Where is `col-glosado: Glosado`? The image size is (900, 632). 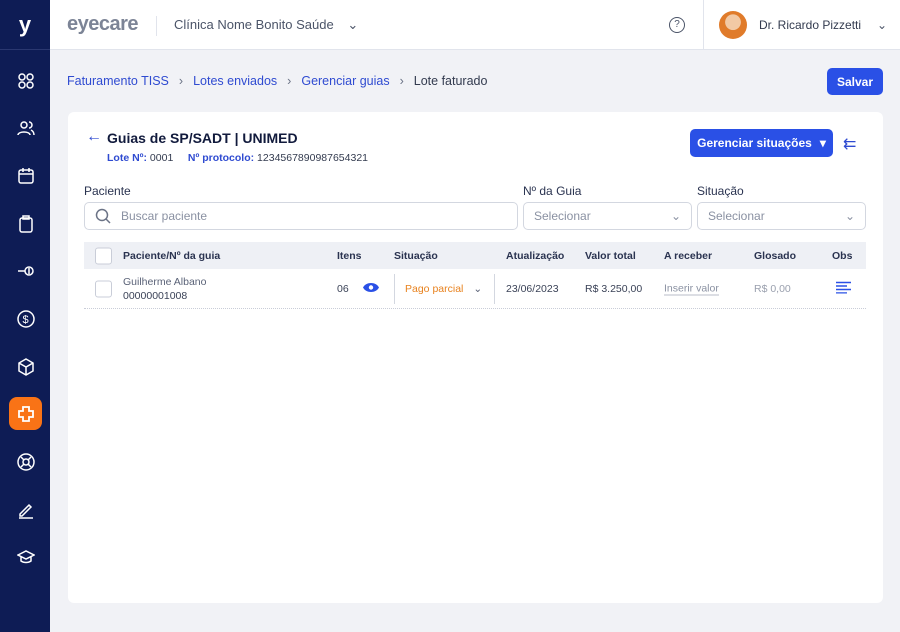 col-glosado: Glosado is located at coordinates (775, 255).